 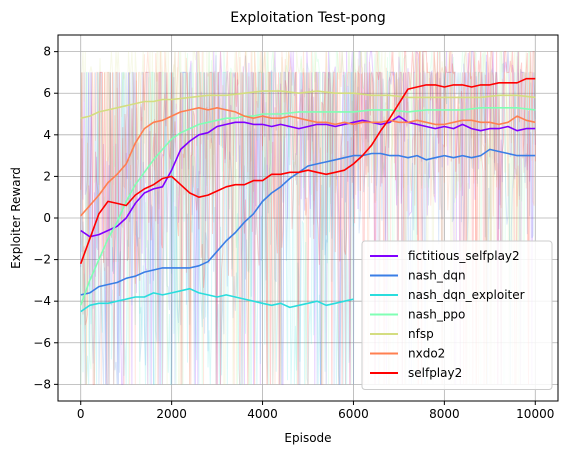 What do you see at coordinates (308, 18) in the screenshot?
I see `chart-title: Exploitation Test-pong` at bounding box center [308, 18].